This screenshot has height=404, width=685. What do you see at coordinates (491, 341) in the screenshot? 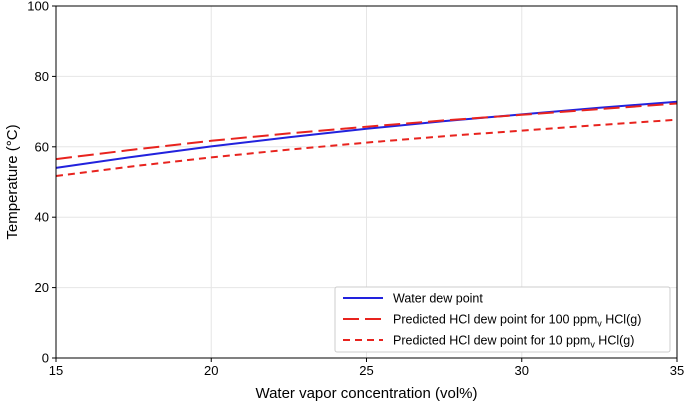
I see `legend-label-text: Predicted HCl dew point for 10 ppm` at bounding box center [491, 341].